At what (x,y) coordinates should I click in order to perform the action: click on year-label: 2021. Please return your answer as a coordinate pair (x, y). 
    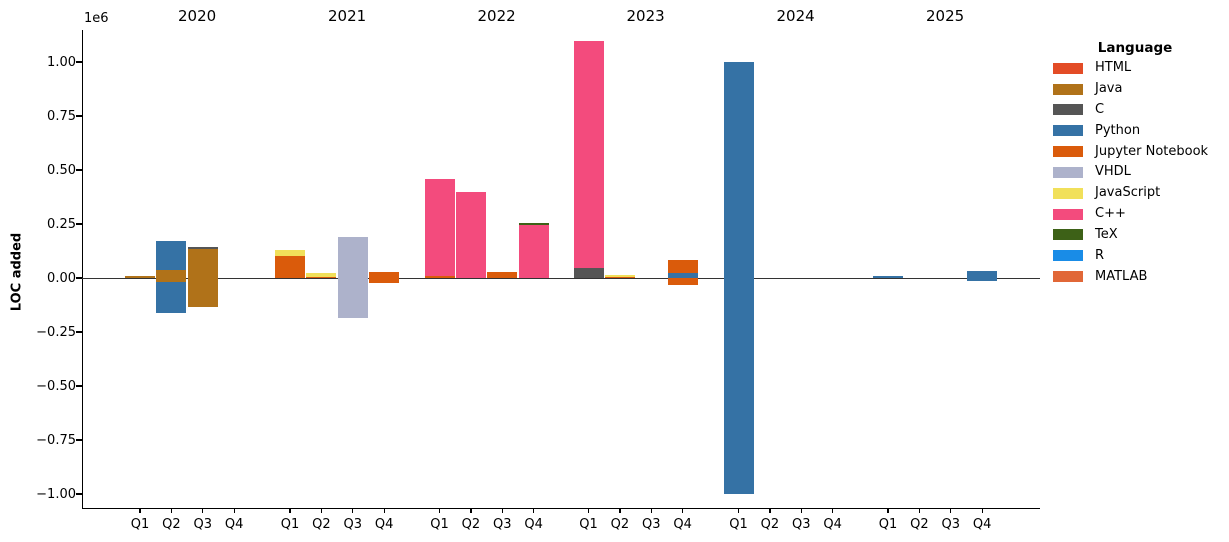
    Looking at the image, I should click on (347, 16).